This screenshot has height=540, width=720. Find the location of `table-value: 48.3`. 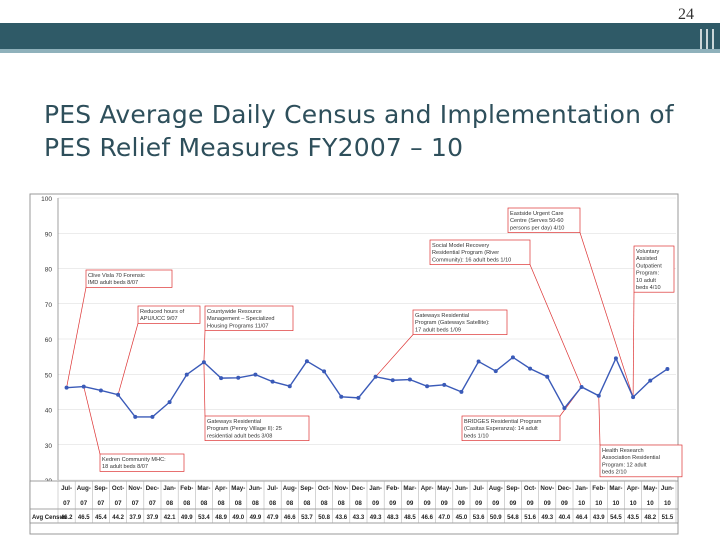

table-value: 48.3 is located at coordinates (393, 518).